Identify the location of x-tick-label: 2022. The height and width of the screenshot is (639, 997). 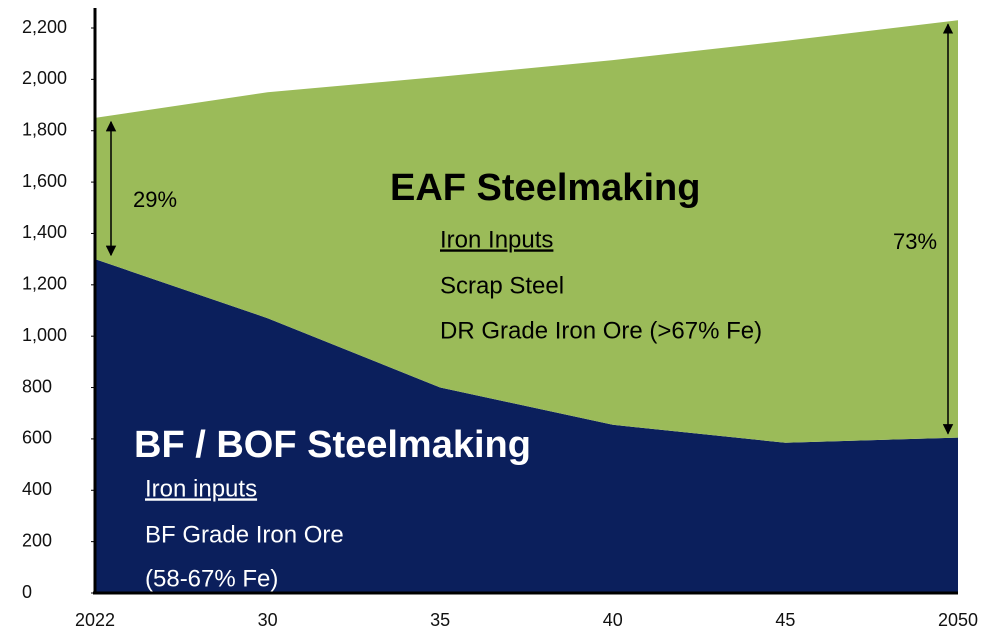
(95, 620).